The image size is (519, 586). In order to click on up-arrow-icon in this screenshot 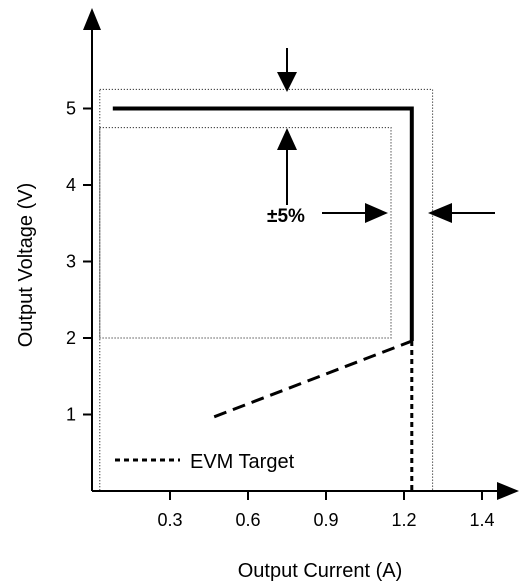, I will do `click(287, 139)`.